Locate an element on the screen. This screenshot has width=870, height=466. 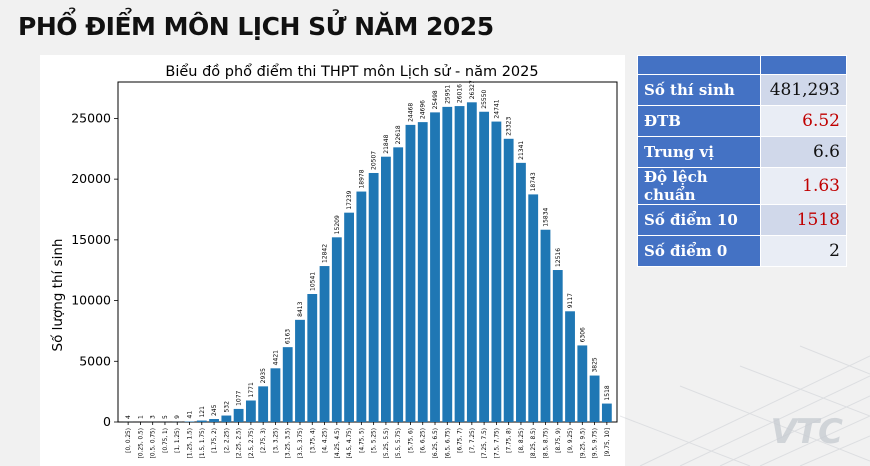
x-tick-label: [2.75, 3) is located at coordinates (264, 440).